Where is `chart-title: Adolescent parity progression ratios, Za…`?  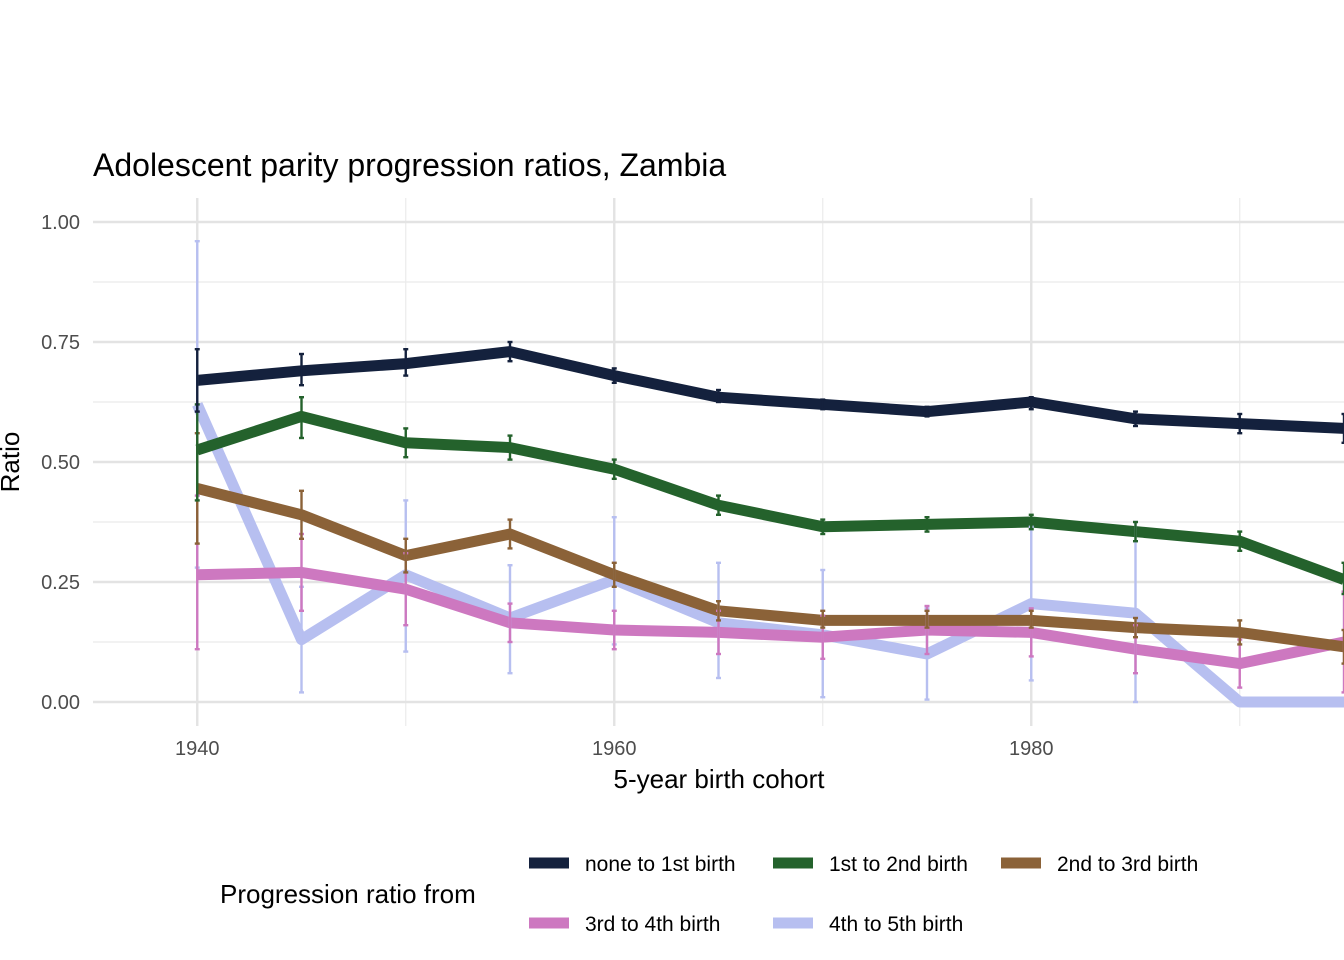
chart-title: Adolescent parity progression ratios, Za… is located at coordinates (409, 165).